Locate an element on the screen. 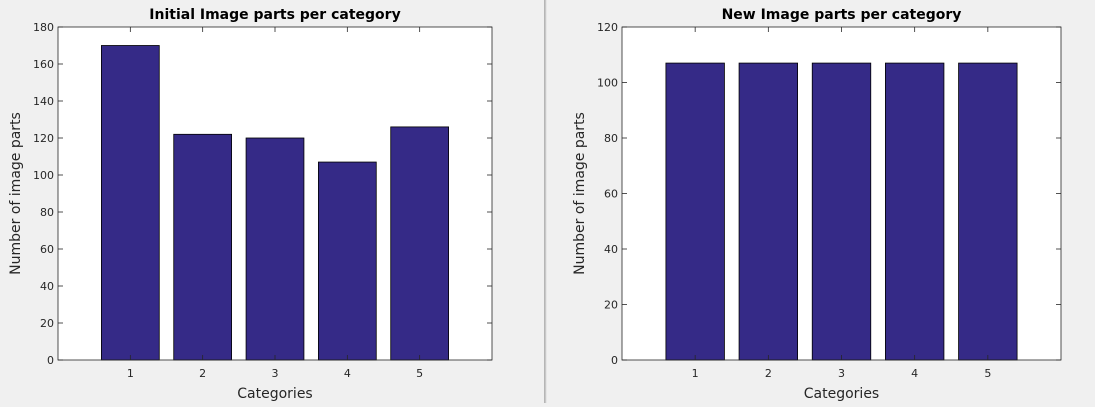  chart-title: New Image parts per category is located at coordinates (842, 15).